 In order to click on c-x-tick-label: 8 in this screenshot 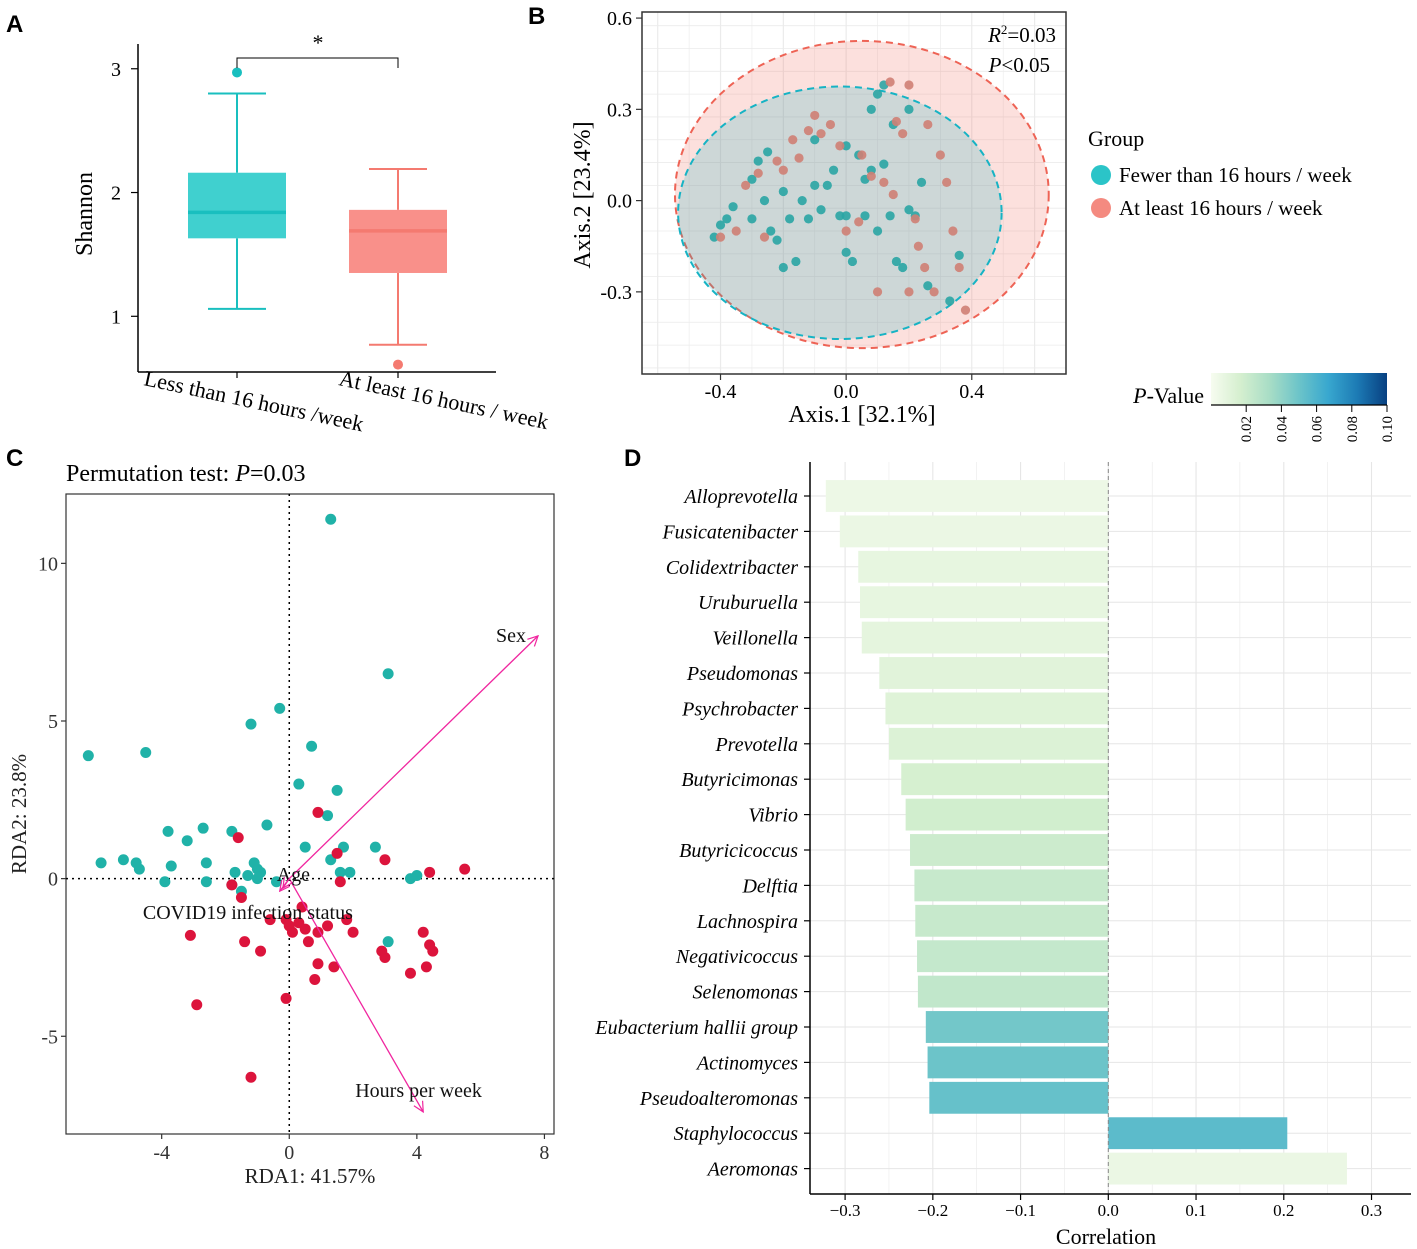, I will do `click(544, 1153)`.